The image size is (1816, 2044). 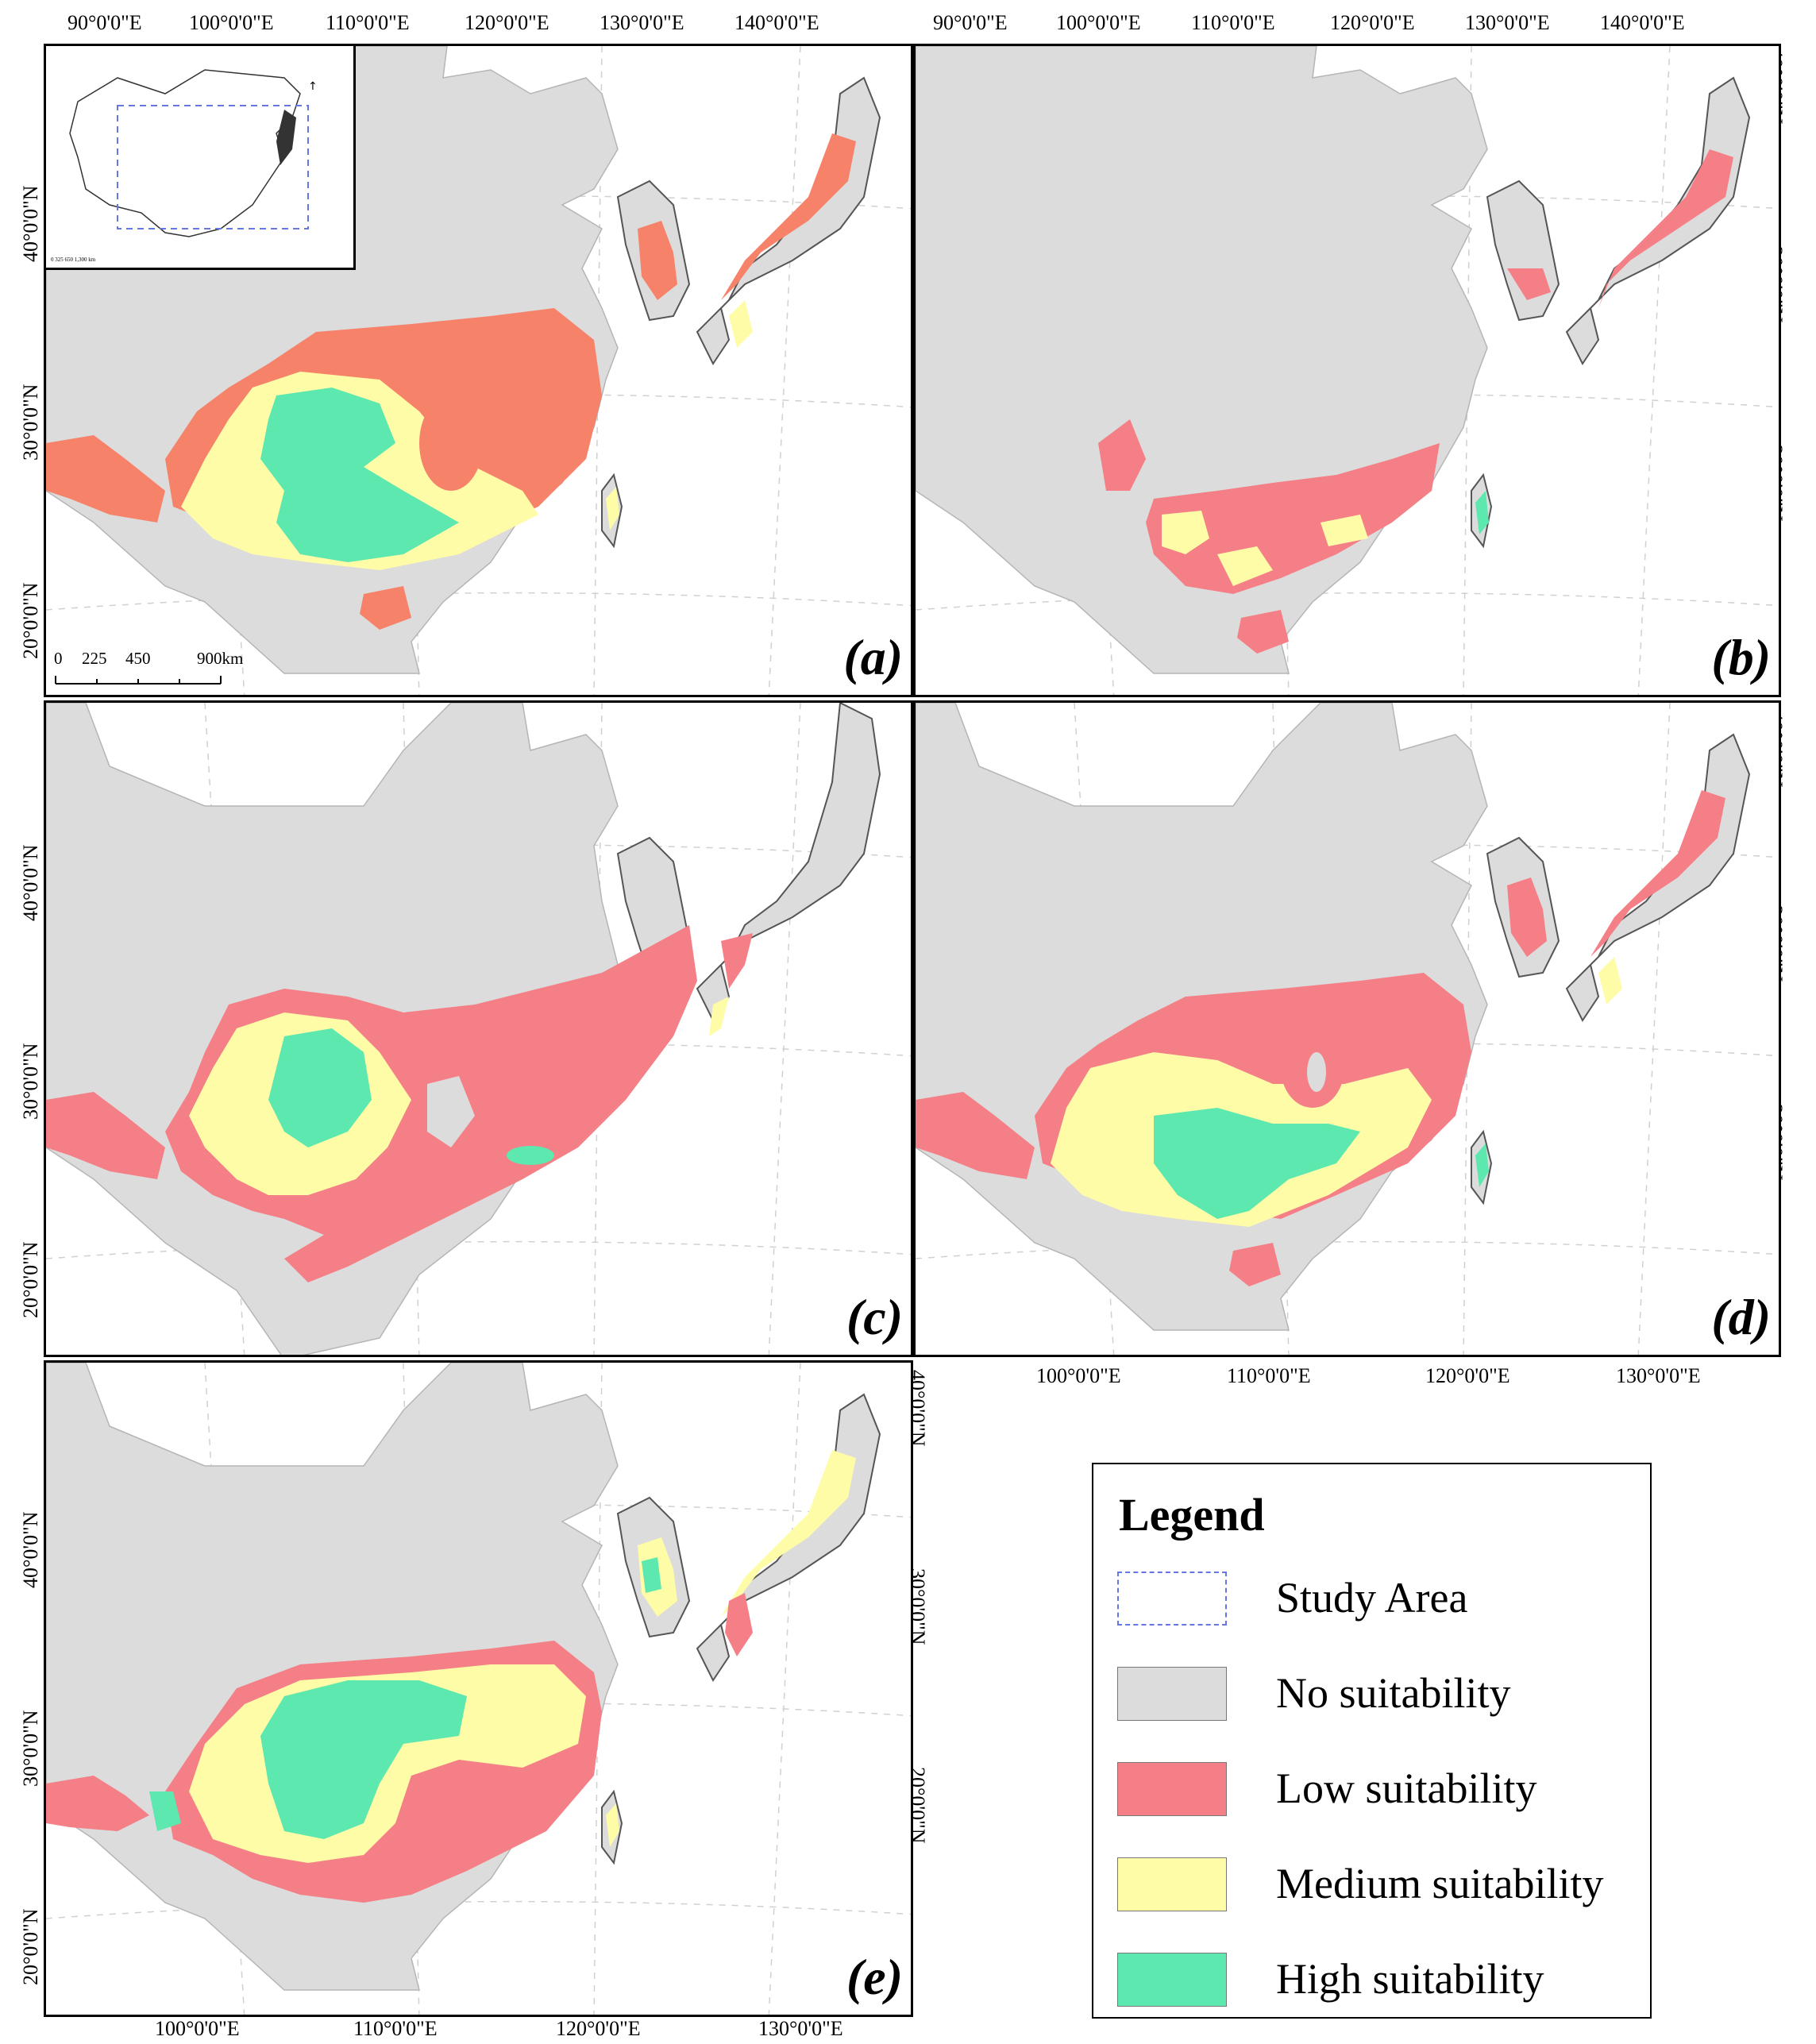 What do you see at coordinates (451, 1111) in the screenshot?
I see `no-patch-interior` at bounding box center [451, 1111].